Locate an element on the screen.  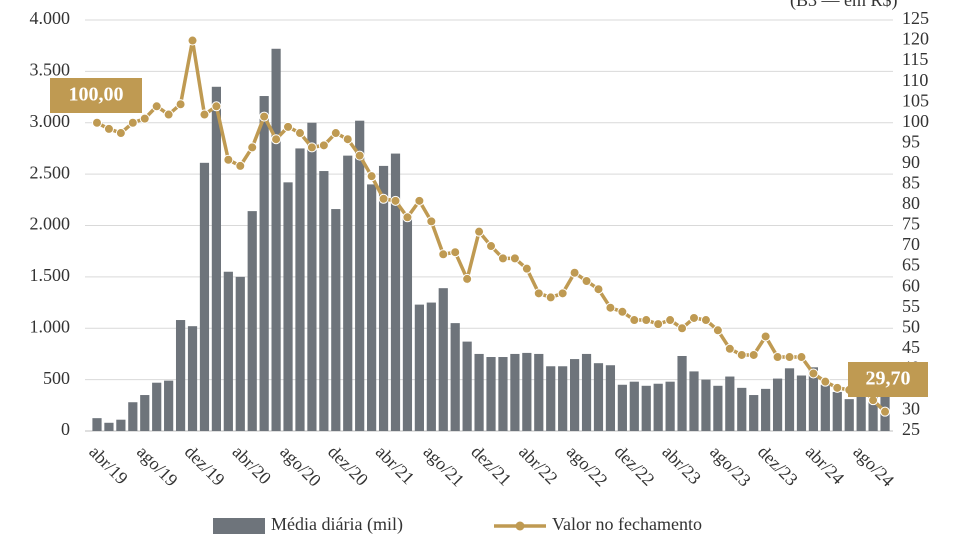
y-tick-label: 2.000 is located at coordinates (50, 224).